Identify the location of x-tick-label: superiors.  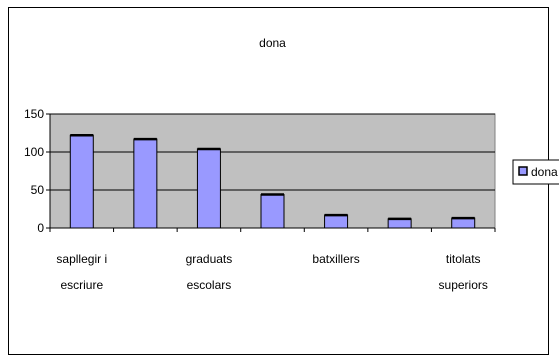
(463, 285).